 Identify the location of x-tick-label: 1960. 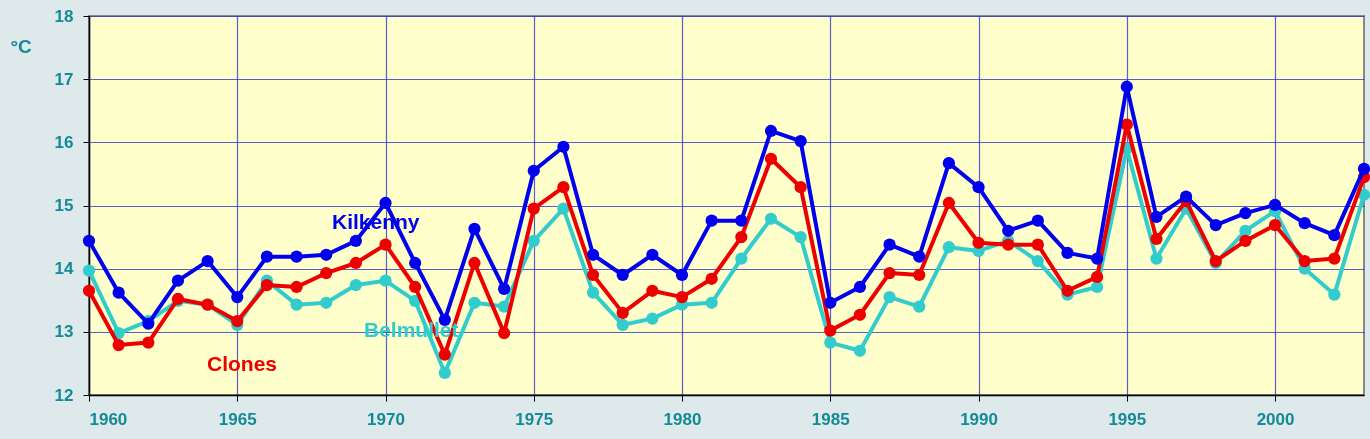
(108, 419).